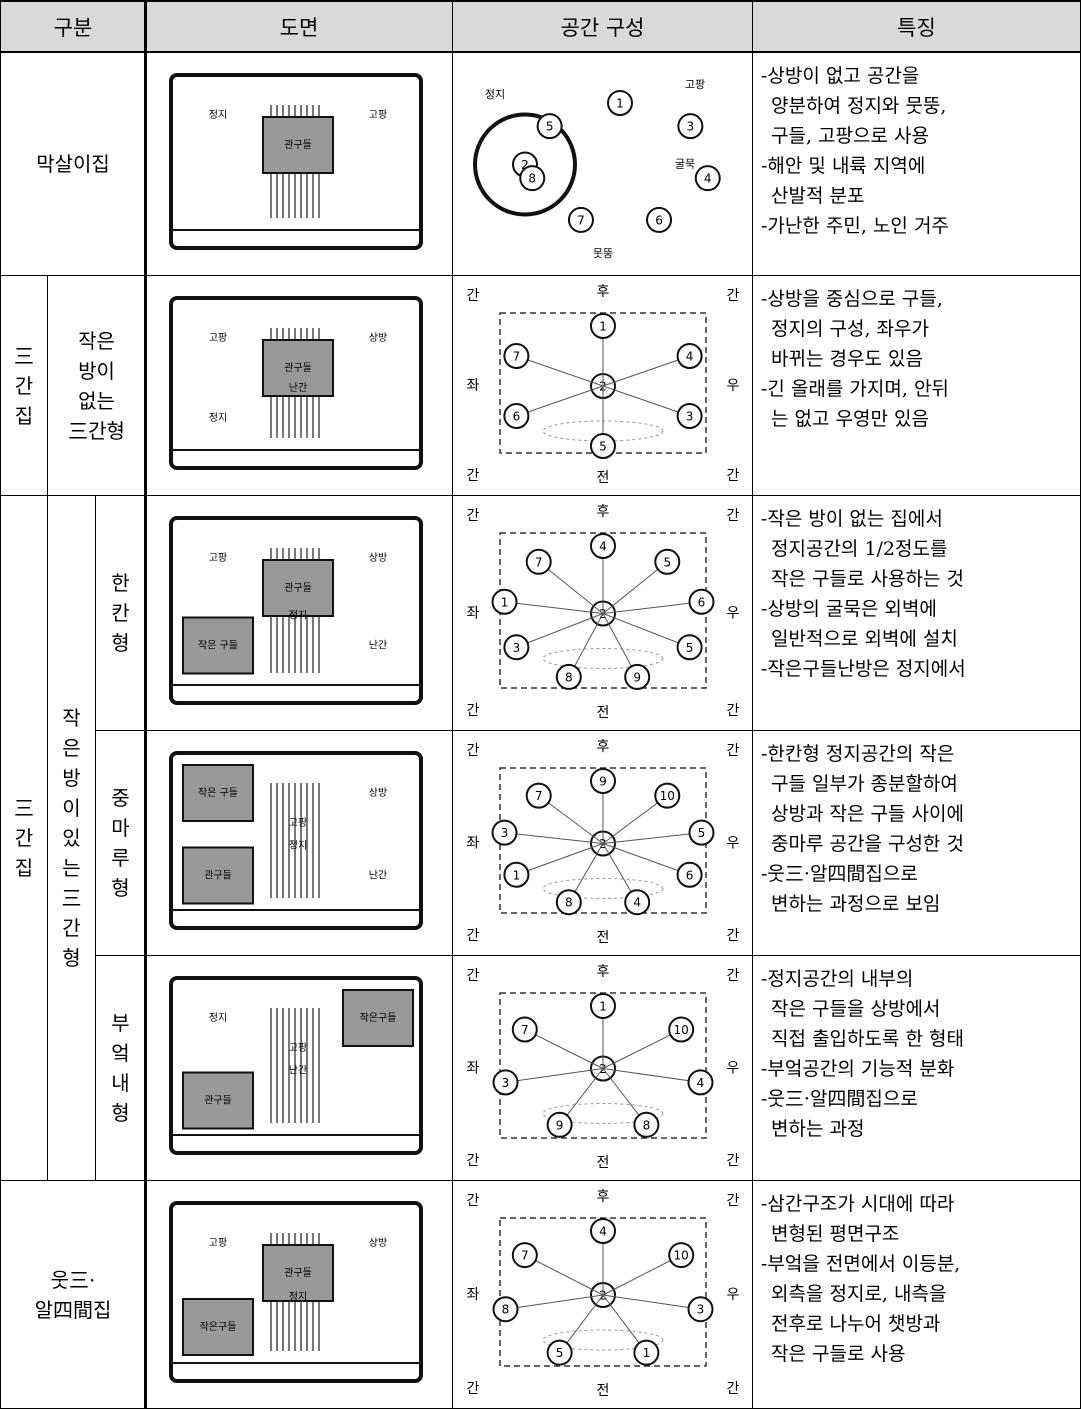  Describe the element at coordinates (71, 868) in the screenshot. I see `category-text: 는` at that location.